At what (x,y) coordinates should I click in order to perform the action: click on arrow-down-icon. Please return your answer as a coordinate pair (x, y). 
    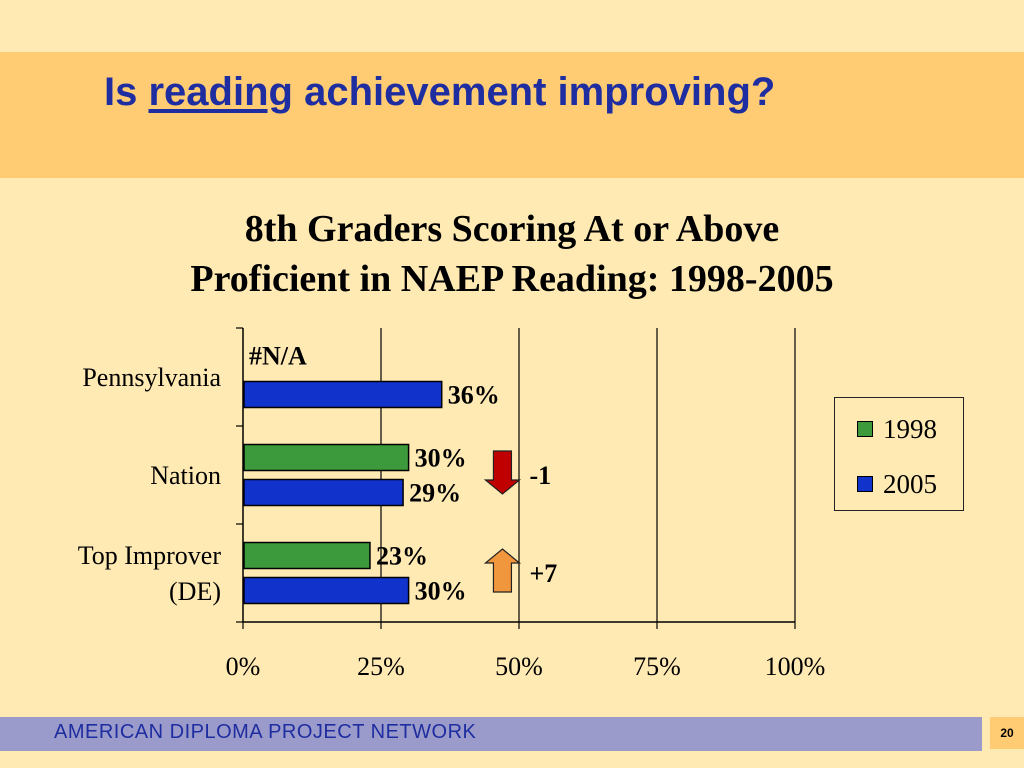
    Looking at the image, I should click on (502, 472).